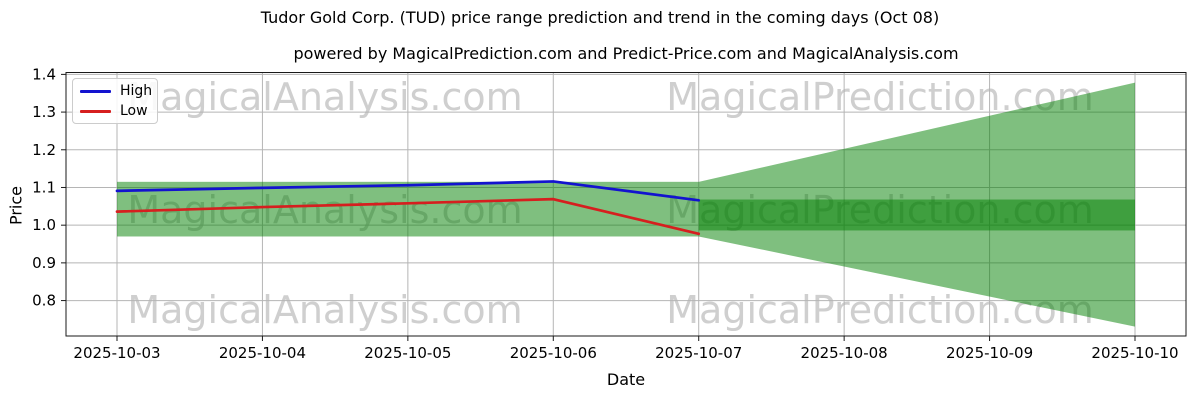  Describe the element at coordinates (95, 91) in the screenshot. I see `high-line-swatch` at that location.